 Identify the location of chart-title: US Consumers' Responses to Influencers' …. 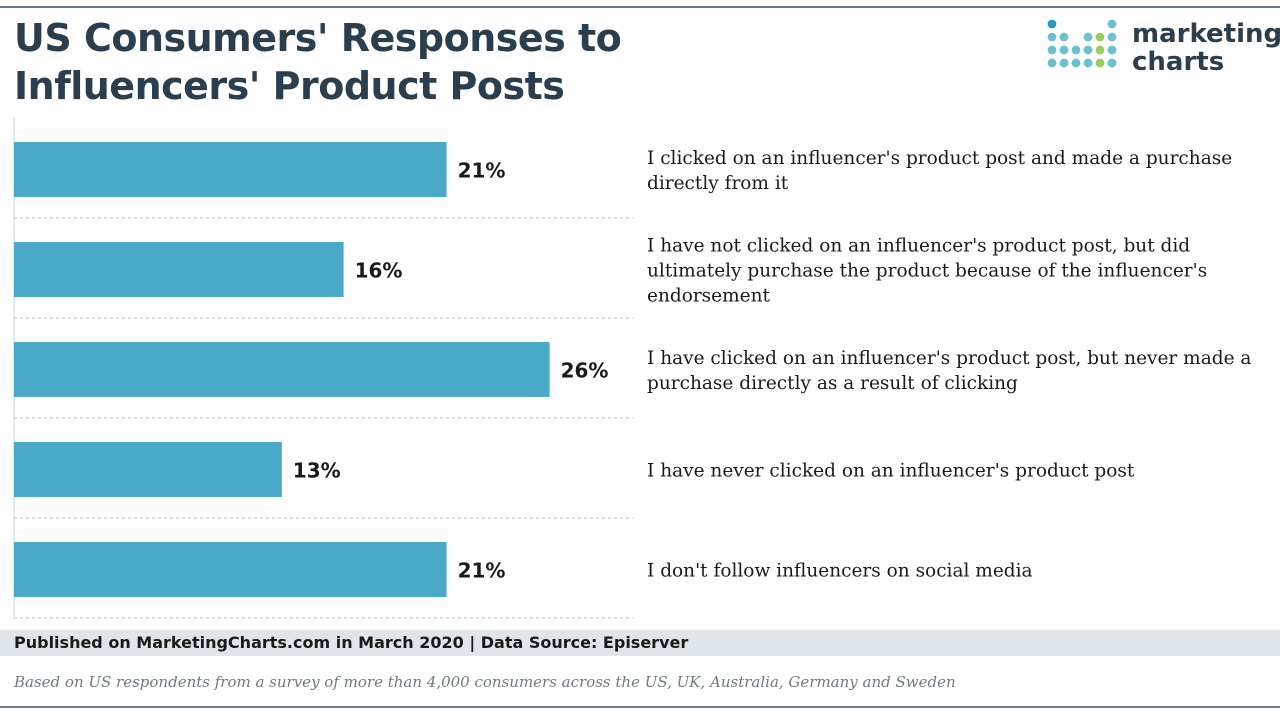
(318, 62).